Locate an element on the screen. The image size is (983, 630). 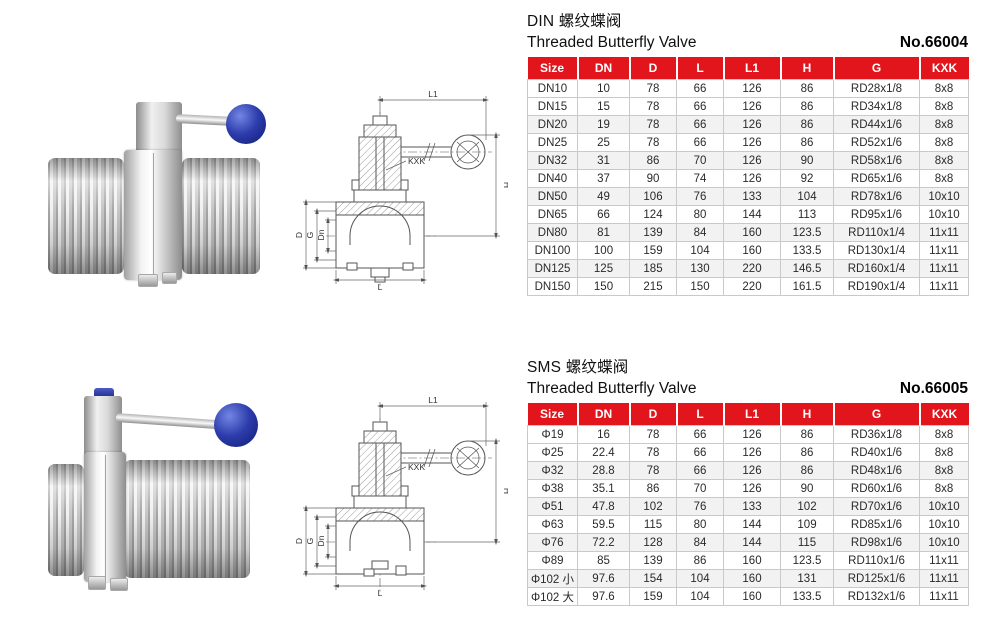
dimension-label-l1: L1 is located at coordinates (433, 400).